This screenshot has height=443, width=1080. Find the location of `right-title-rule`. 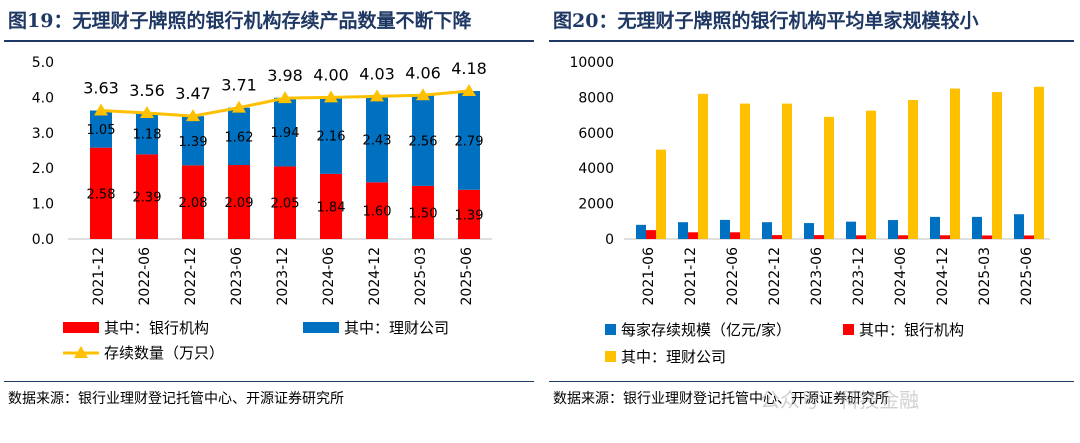

right-title-rule is located at coordinates (811, 41).